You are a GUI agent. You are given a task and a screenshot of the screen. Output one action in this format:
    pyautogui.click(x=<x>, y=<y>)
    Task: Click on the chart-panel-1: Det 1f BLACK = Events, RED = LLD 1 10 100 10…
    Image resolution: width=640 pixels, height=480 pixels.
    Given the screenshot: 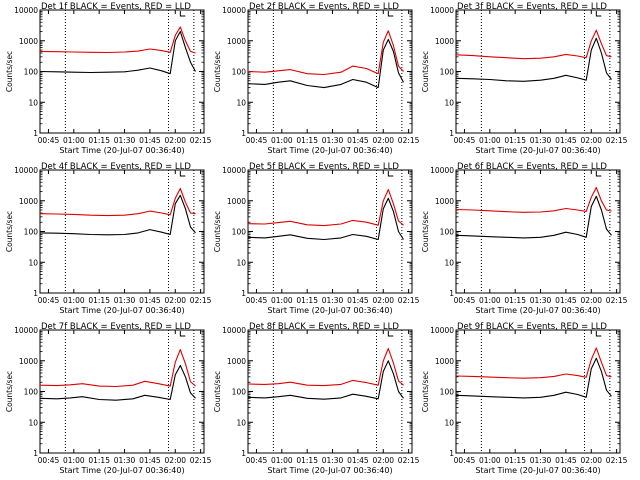 What is the action you would take?
    pyautogui.click(x=108, y=78)
    